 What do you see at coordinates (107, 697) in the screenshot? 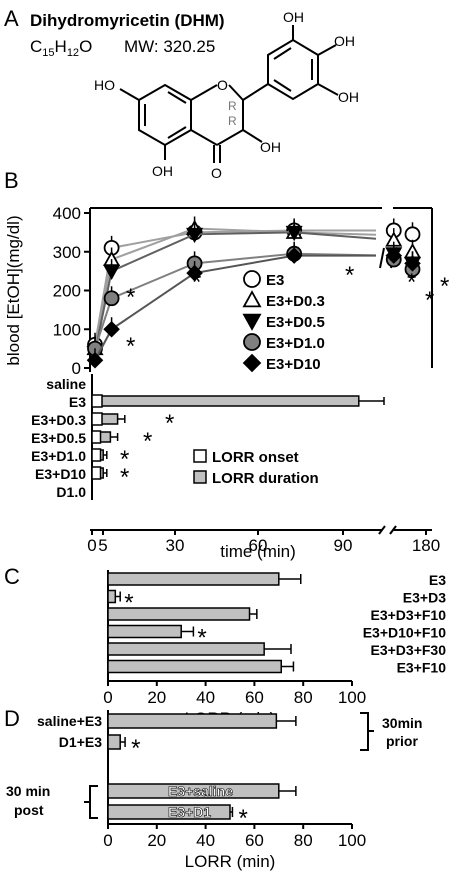
I see `panel-c-x-tick-label: 0` at bounding box center [107, 697].